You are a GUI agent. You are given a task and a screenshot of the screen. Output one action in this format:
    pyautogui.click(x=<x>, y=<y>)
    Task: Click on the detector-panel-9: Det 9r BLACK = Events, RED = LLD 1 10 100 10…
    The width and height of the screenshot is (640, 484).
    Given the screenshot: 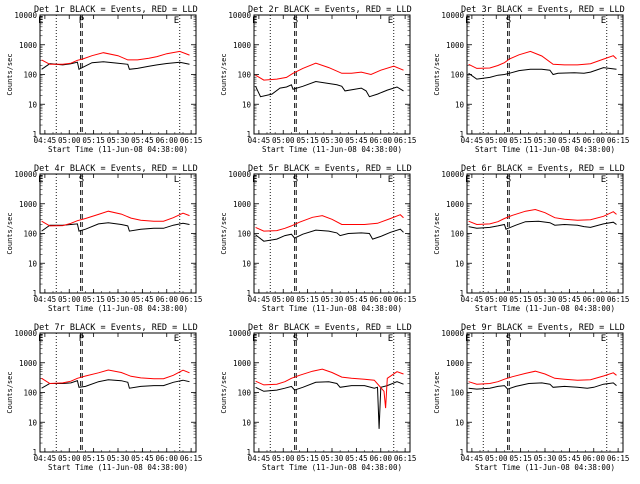 What is the action you would take?
    pyautogui.click(x=531, y=397)
    